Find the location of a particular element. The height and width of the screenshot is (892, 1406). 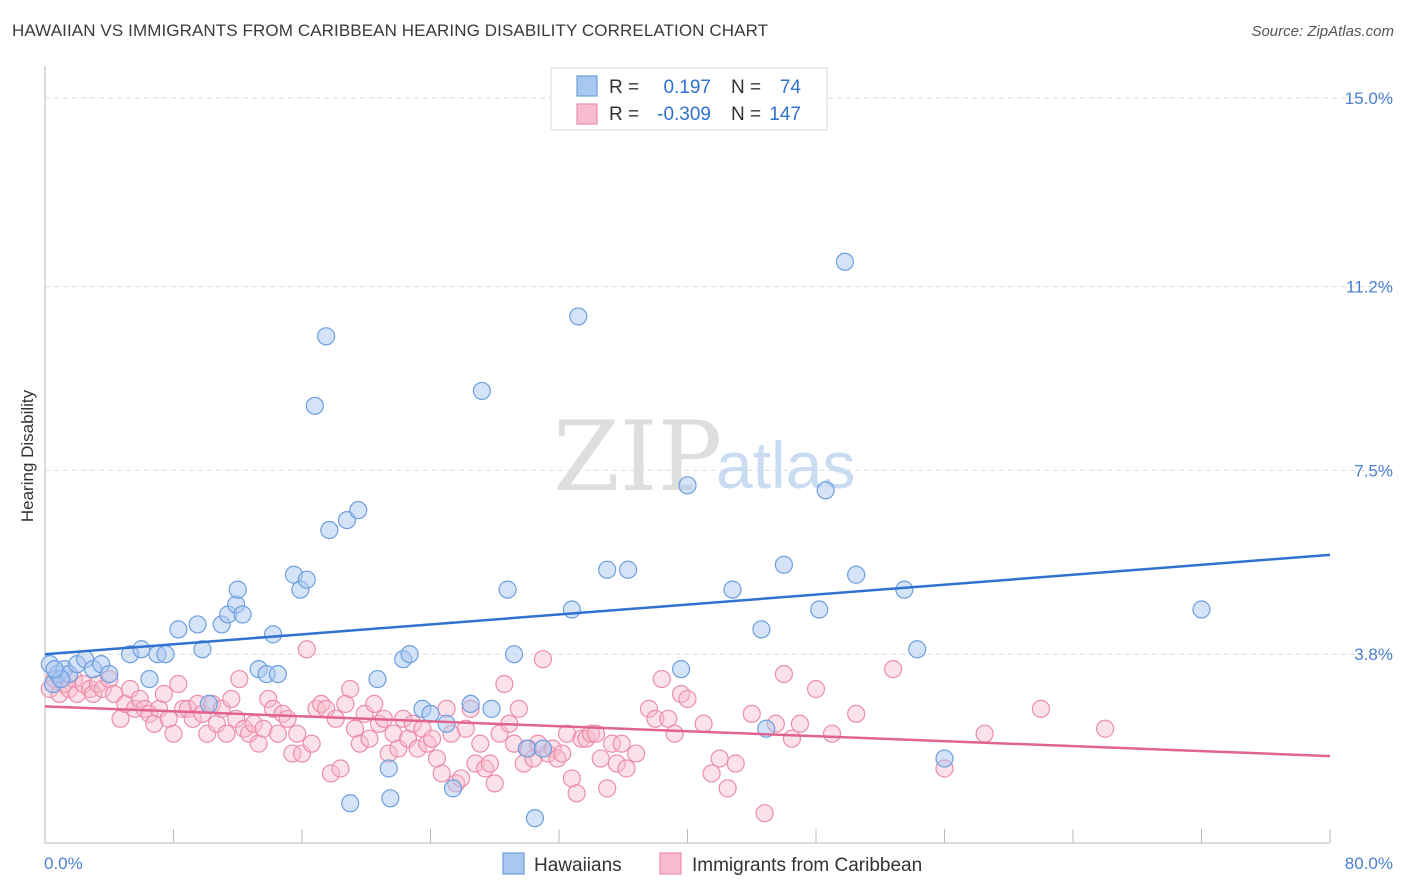

x-tick-labels: 0.0% 80.0% is located at coordinates (718, 863).